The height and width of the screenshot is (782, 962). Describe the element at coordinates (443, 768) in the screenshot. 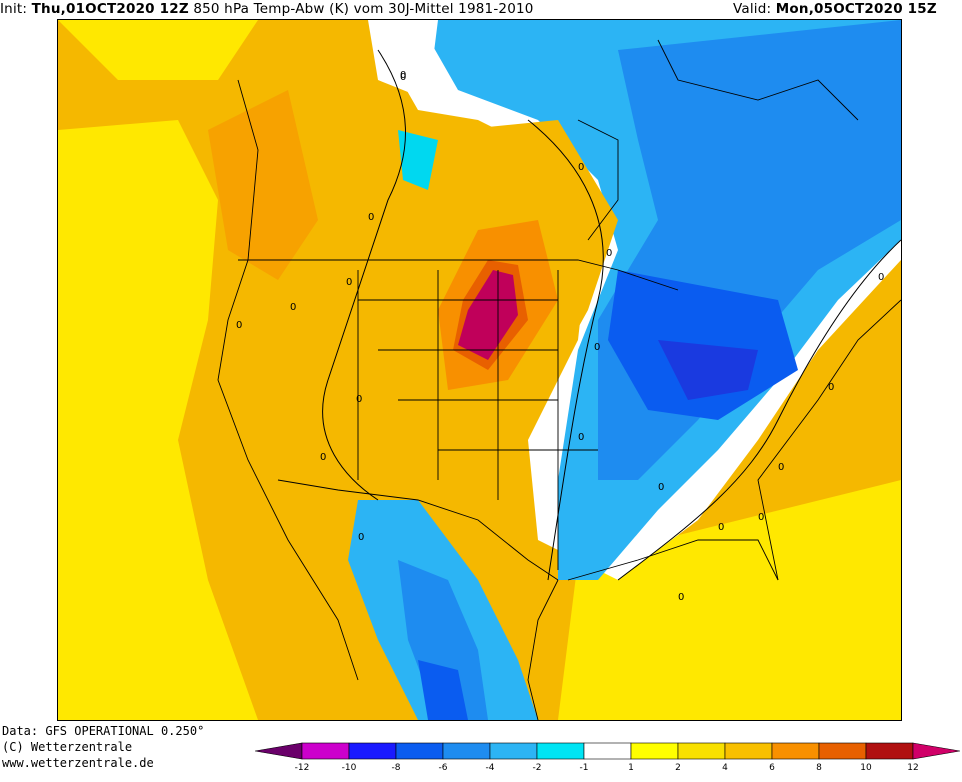

I see `colorbar-tick-label: -6` at that location.